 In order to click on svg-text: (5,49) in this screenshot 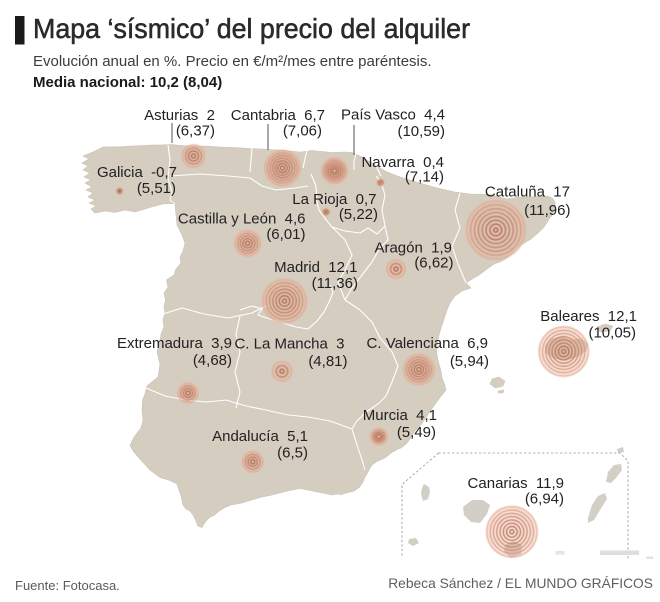, I will do `click(416, 432)`.